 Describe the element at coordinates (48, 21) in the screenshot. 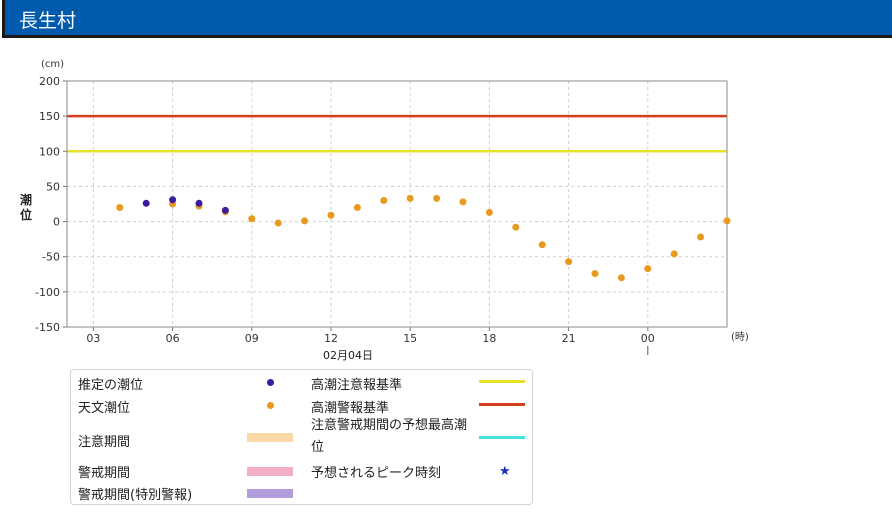

I see `page-title: 長生村` at that location.